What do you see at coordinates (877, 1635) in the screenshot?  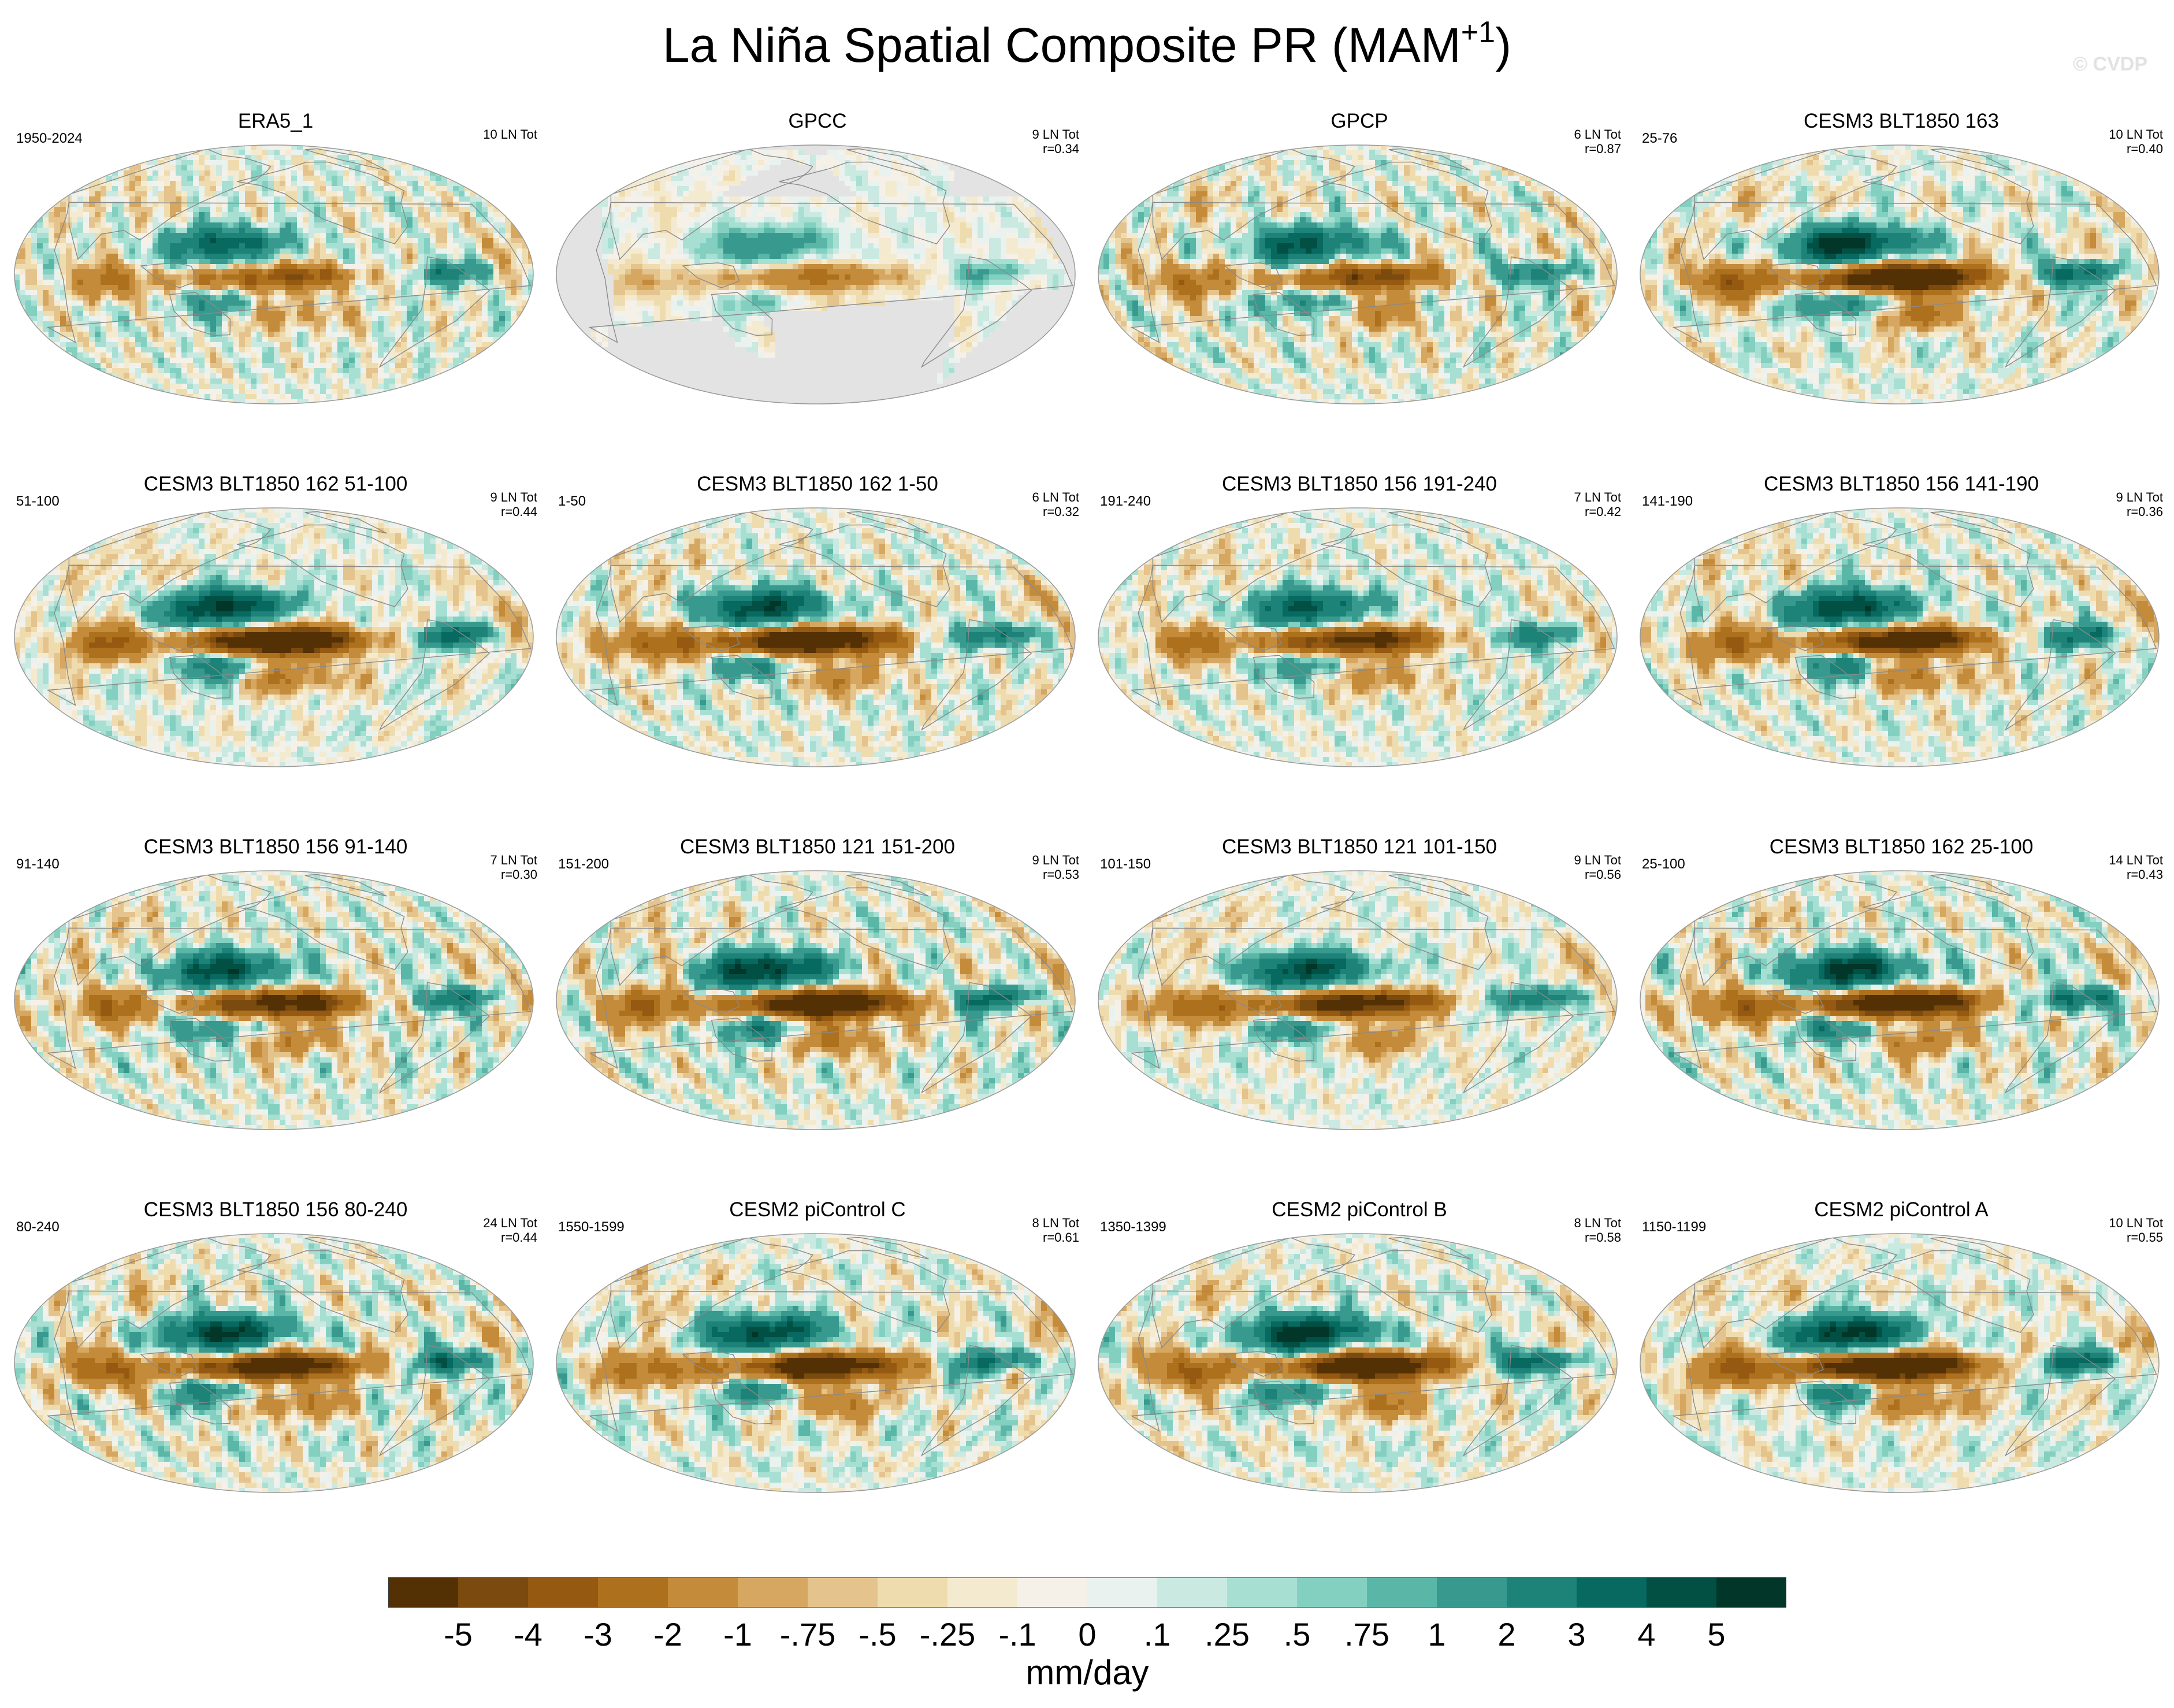 I see `colorbar-tick-label: -.5` at bounding box center [877, 1635].